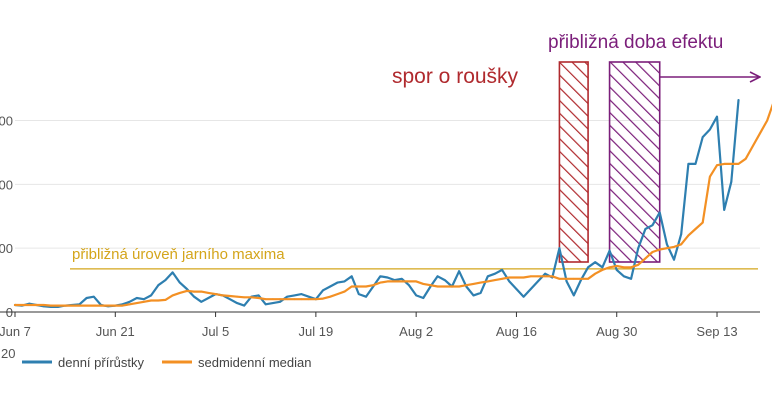 Image resolution: width=772 pixels, height=400 pixels. What do you see at coordinates (455, 76) in the screenshot?
I see `annotation-label-mask-dispute: spor o roušky` at bounding box center [455, 76].